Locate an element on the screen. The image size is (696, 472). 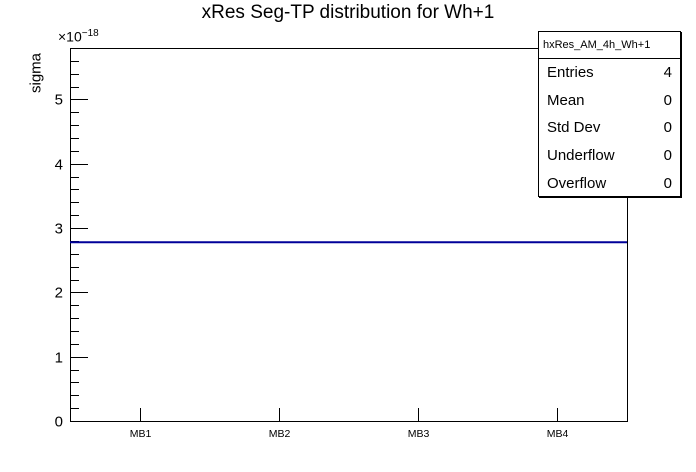
stats-row: Overflow 0 is located at coordinates (609, 183).